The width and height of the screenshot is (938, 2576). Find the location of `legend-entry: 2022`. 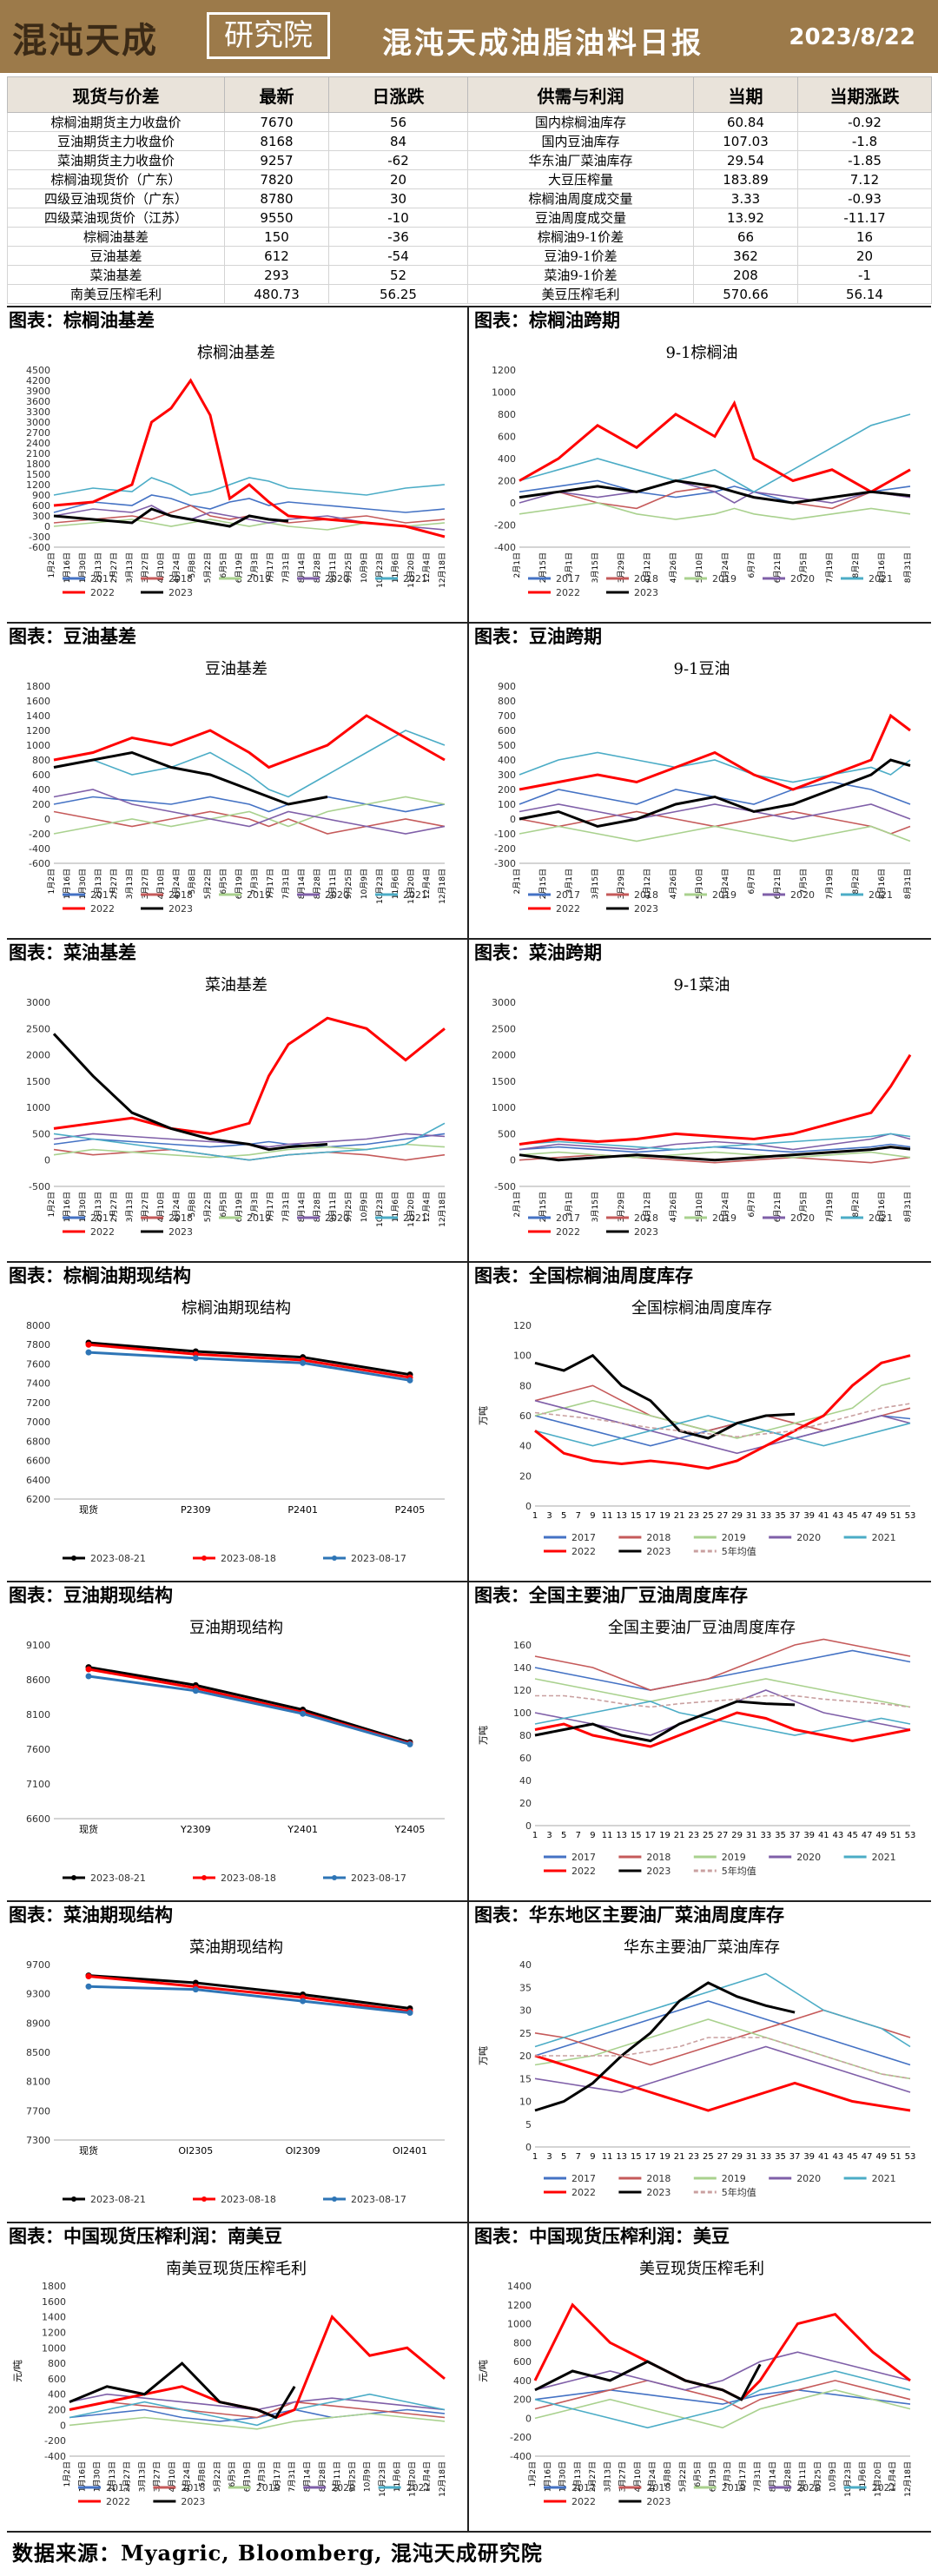

legend-entry: 2022 is located at coordinates (102, 592).